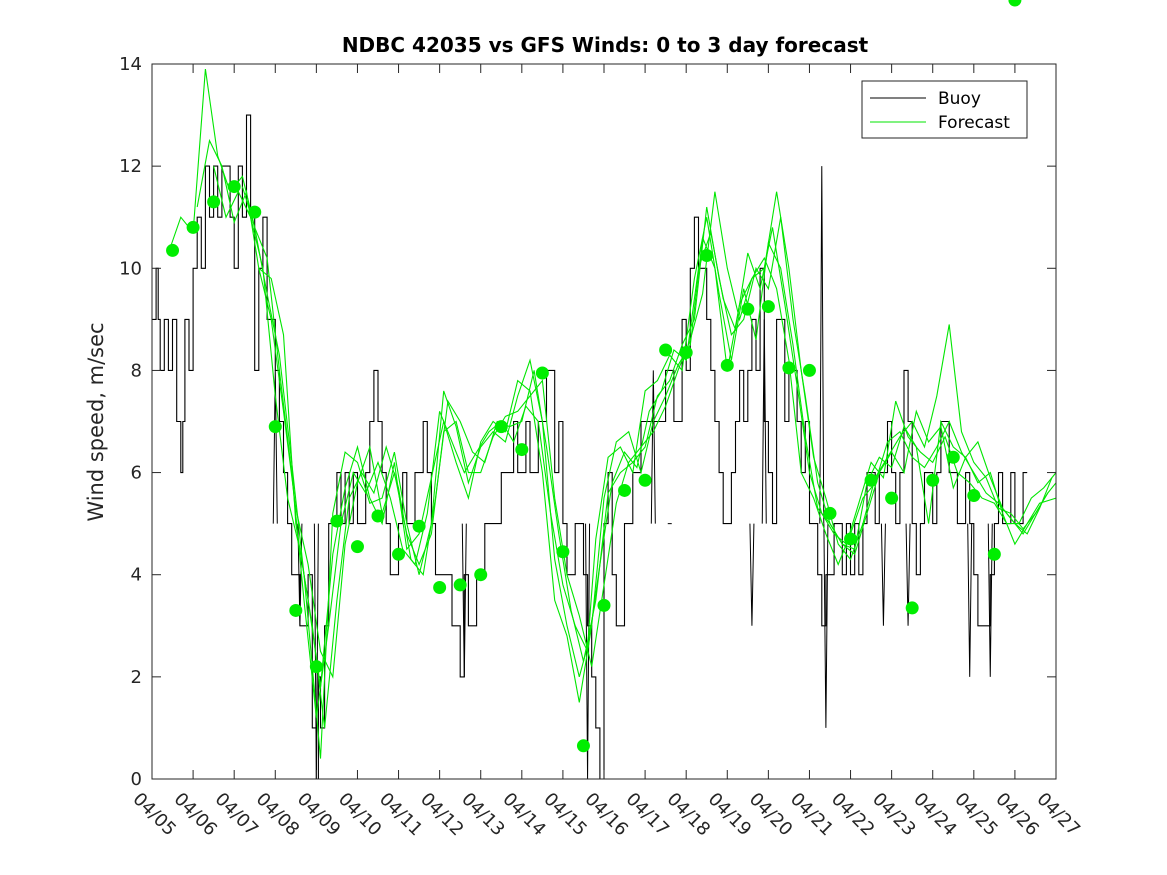 This screenshot has width=1167, height=875. I want to click on y-tick-label: 14, so click(130, 64).